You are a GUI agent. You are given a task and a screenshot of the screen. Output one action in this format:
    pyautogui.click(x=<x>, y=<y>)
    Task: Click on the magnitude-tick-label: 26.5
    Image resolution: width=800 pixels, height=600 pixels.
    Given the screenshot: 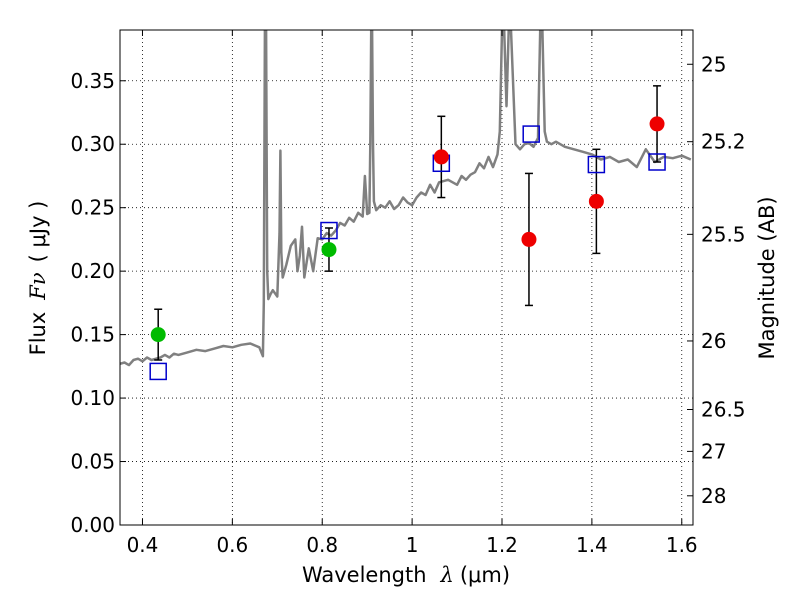 What is the action you would take?
    pyautogui.click(x=723, y=410)
    